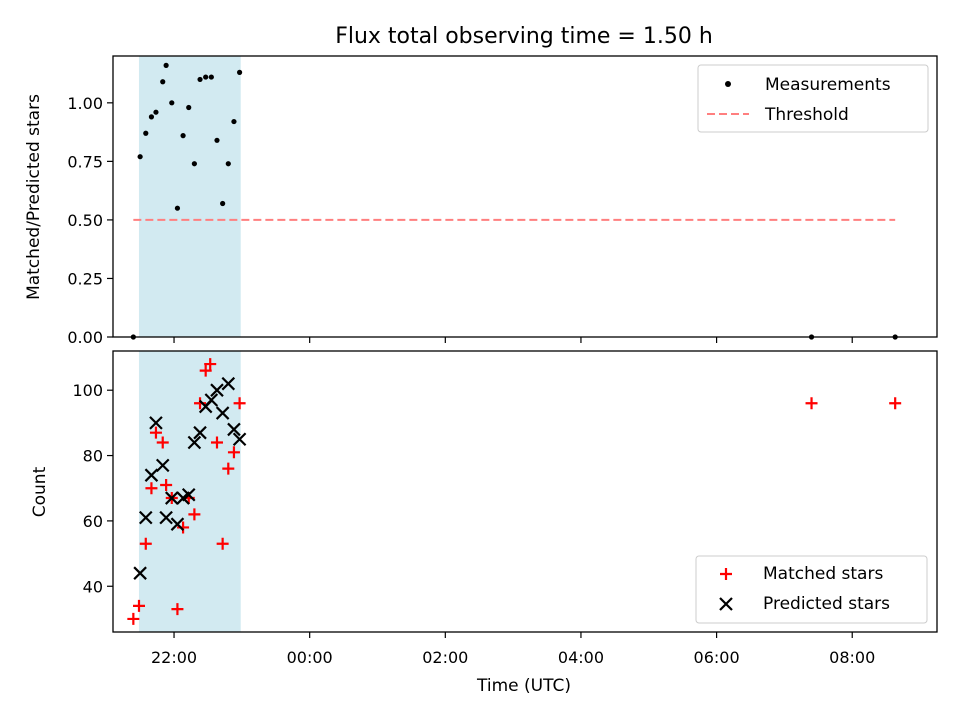  I want to click on legend-matched-marker, so click(726, 574).